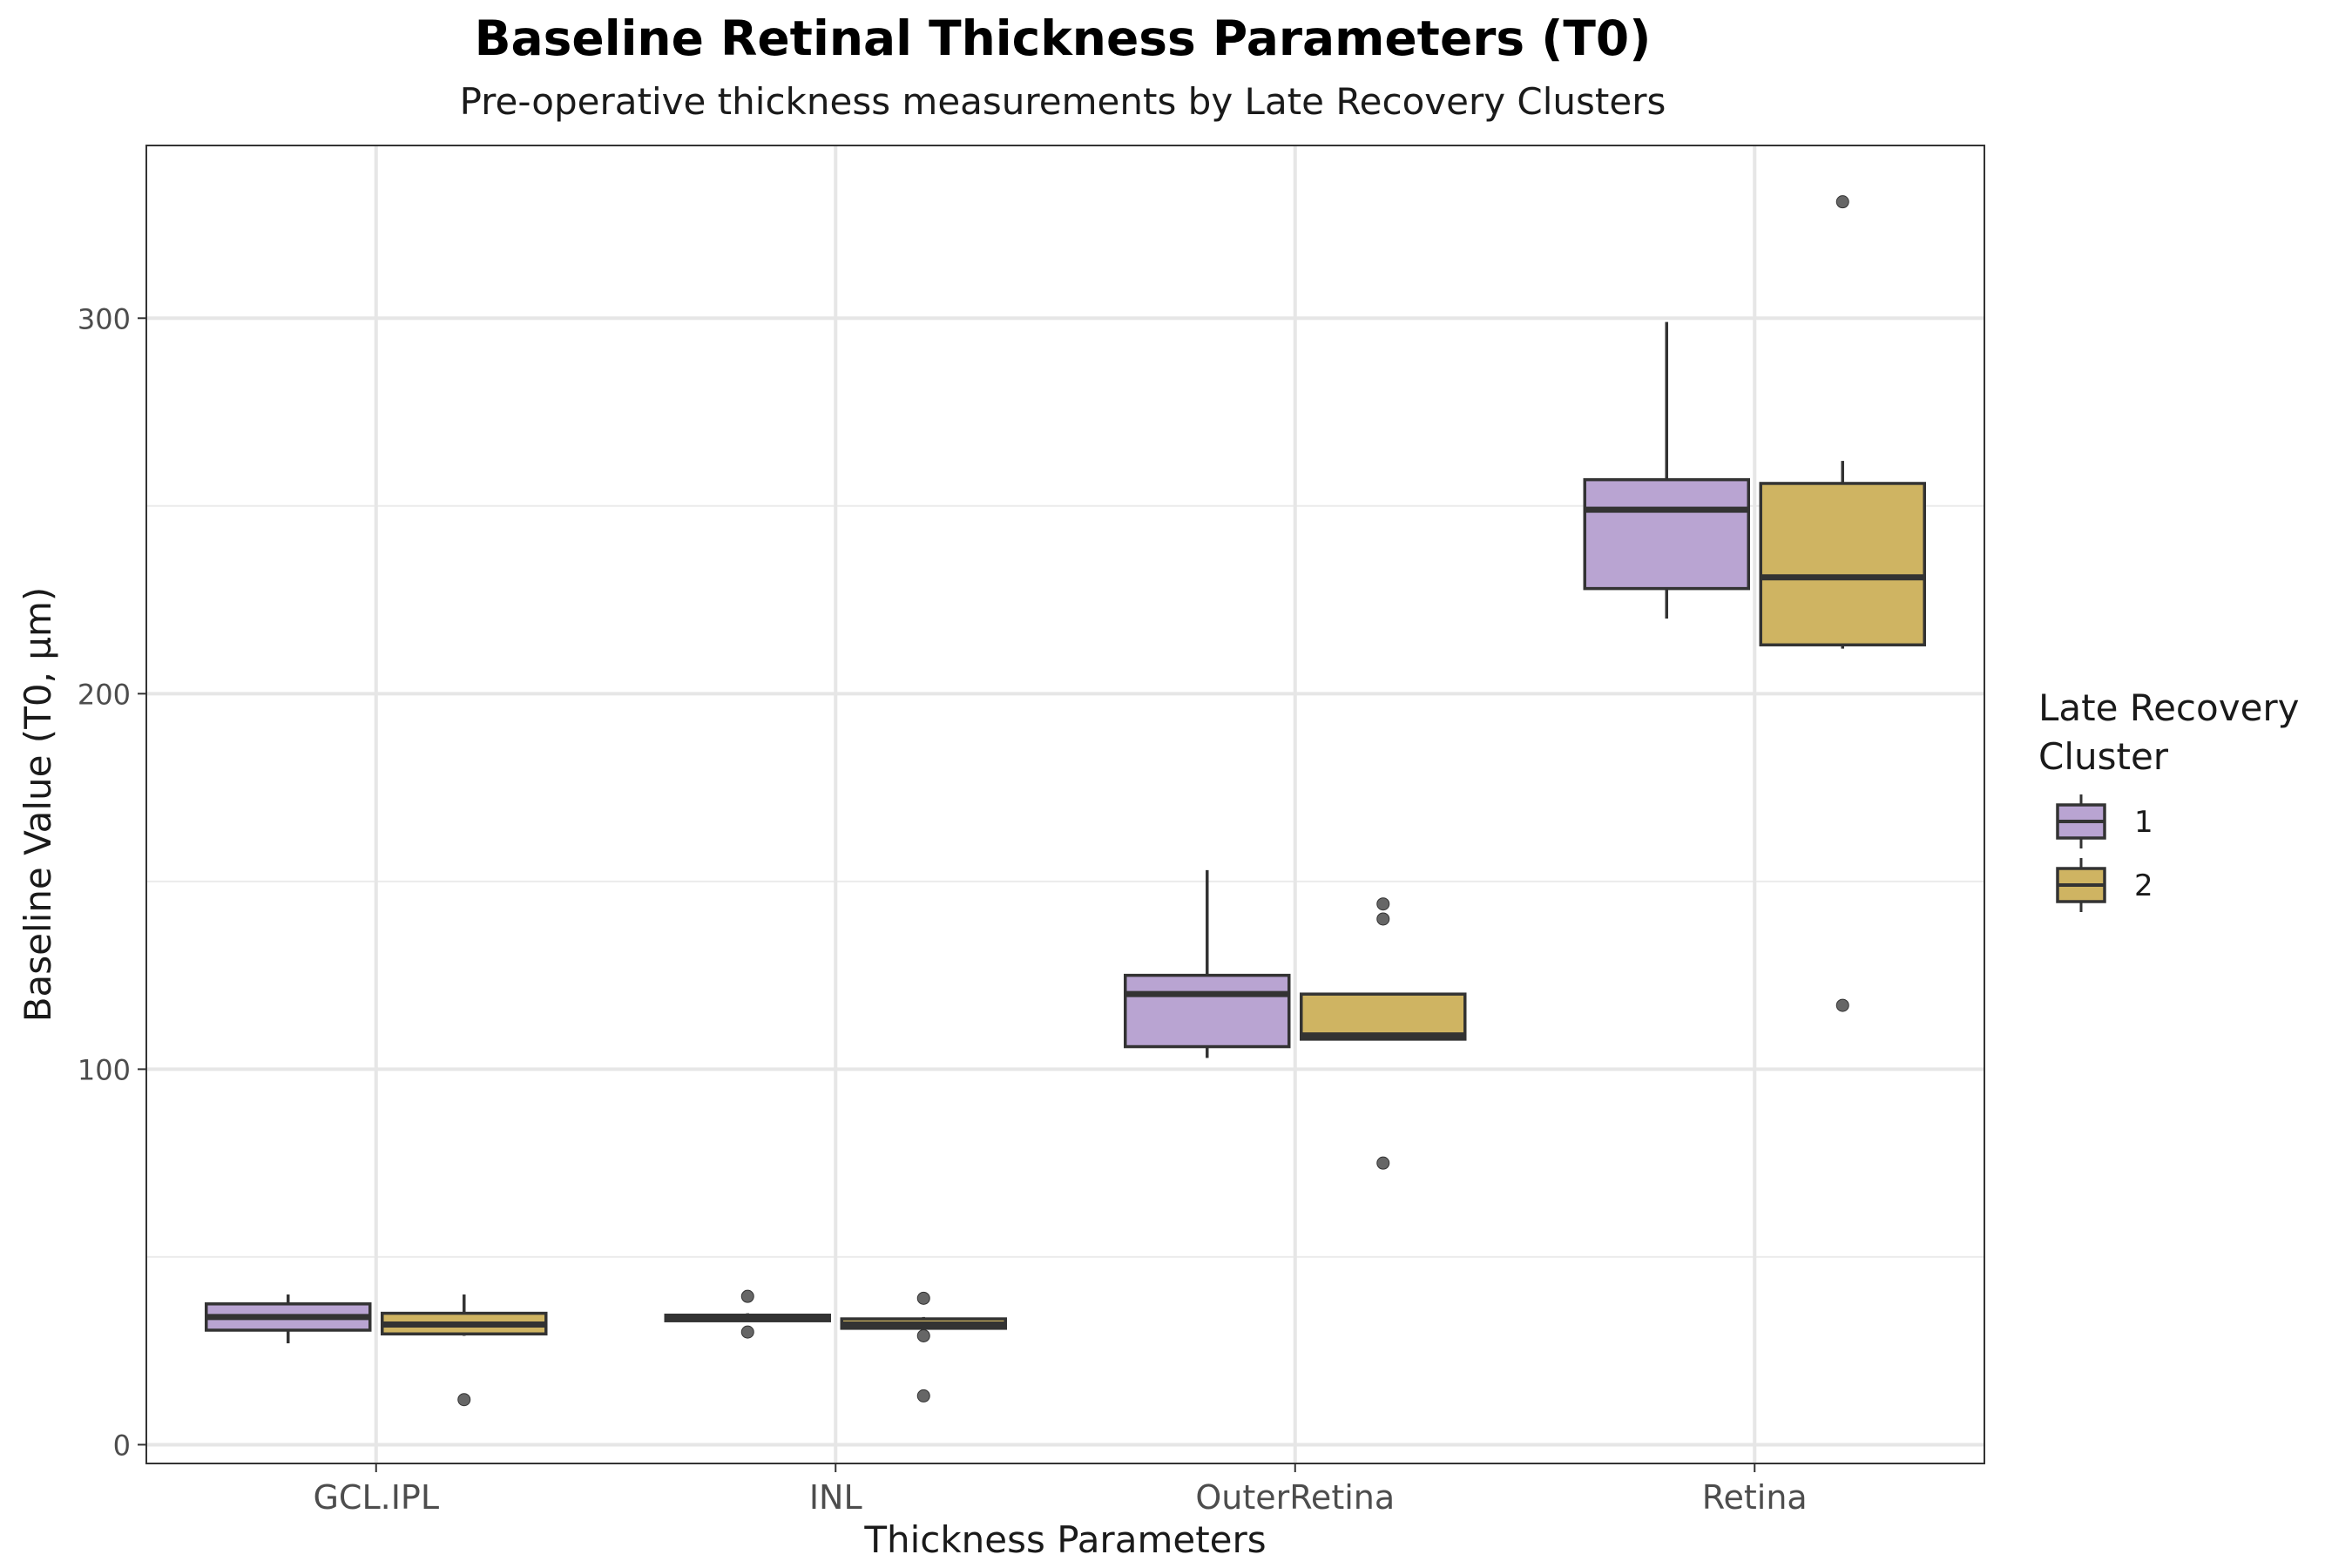 This screenshot has height=1568, width=2352. What do you see at coordinates (835, 1497) in the screenshot?
I see `x-tick-label: INL` at bounding box center [835, 1497].